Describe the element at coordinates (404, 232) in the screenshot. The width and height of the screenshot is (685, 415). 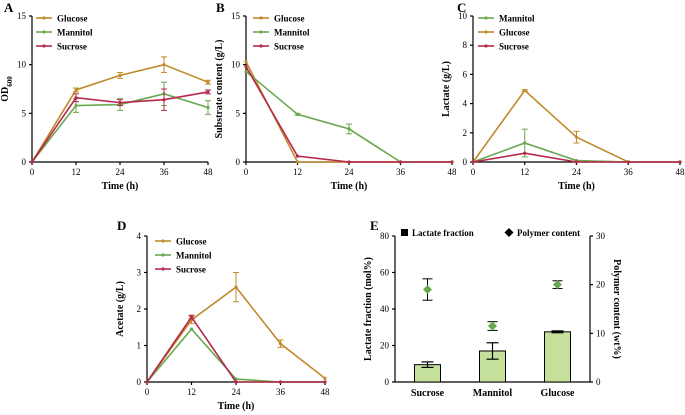
I see `legend-square-icon` at that location.